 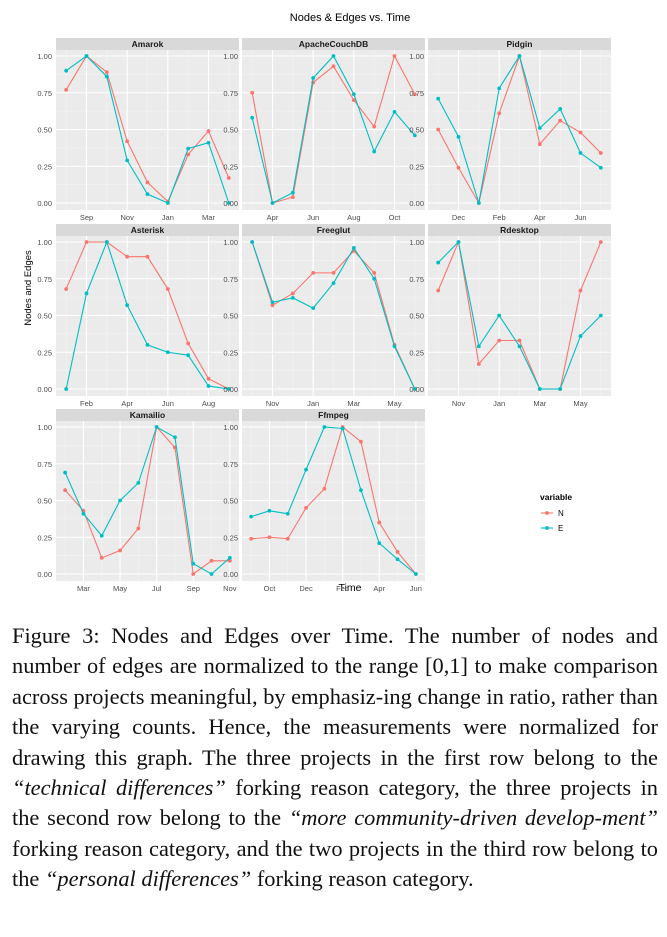 What do you see at coordinates (520, 44) in the screenshot?
I see `facet-strip-label: Pidgin` at bounding box center [520, 44].